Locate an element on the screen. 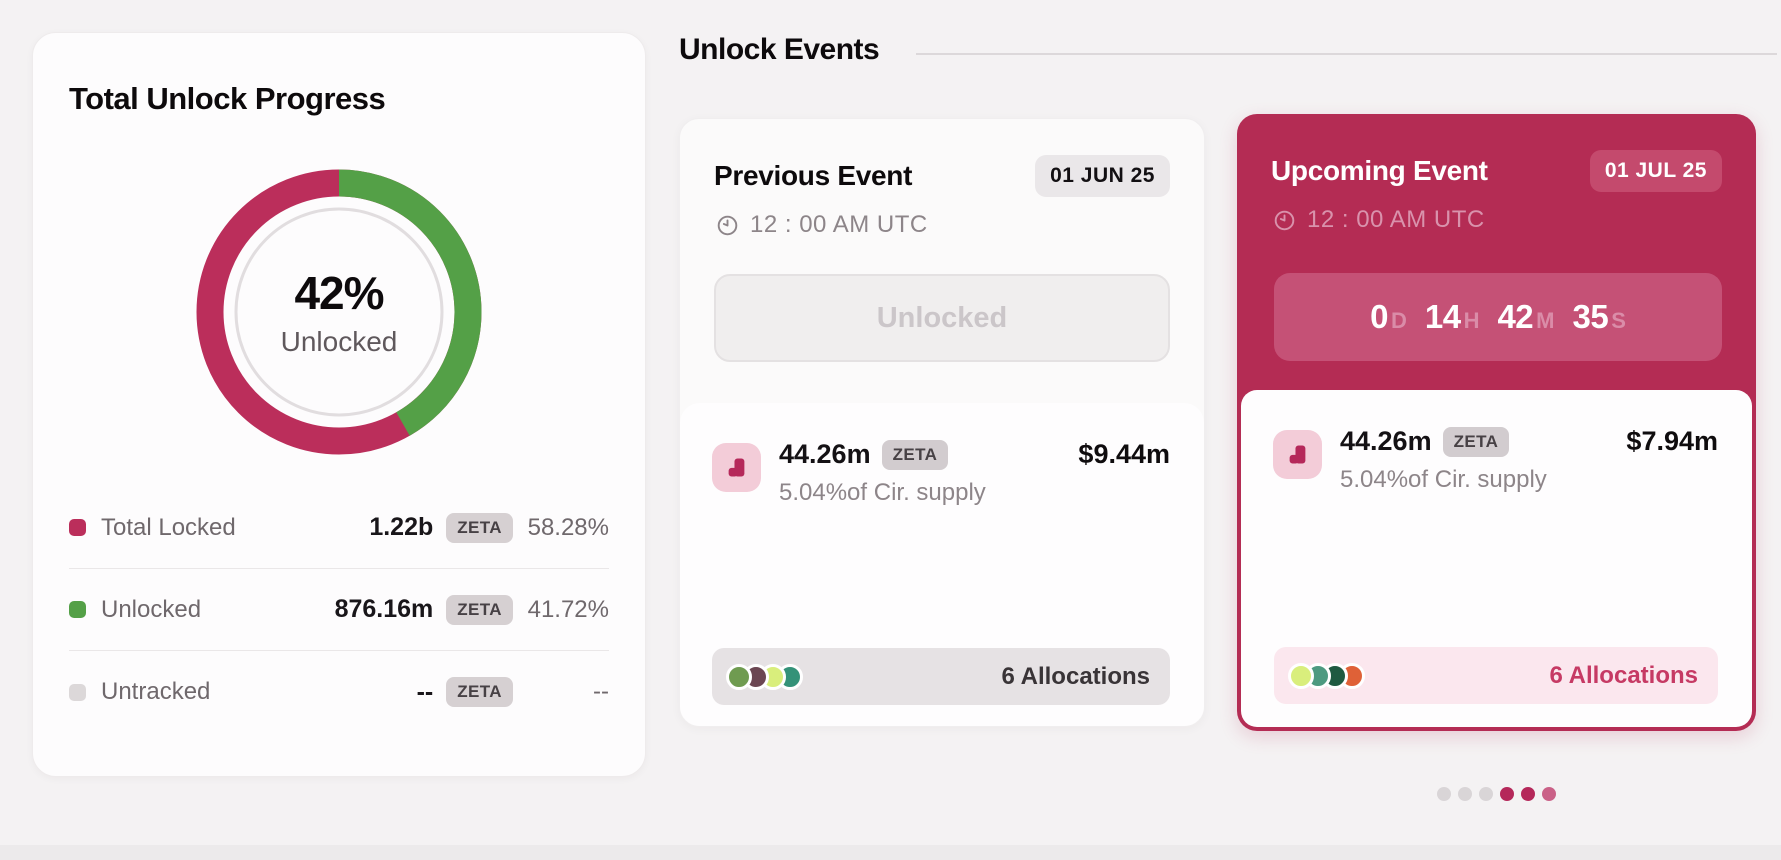 The image size is (1781, 860). event-kind-label: Previous Event is located at coordinates (813, 175).